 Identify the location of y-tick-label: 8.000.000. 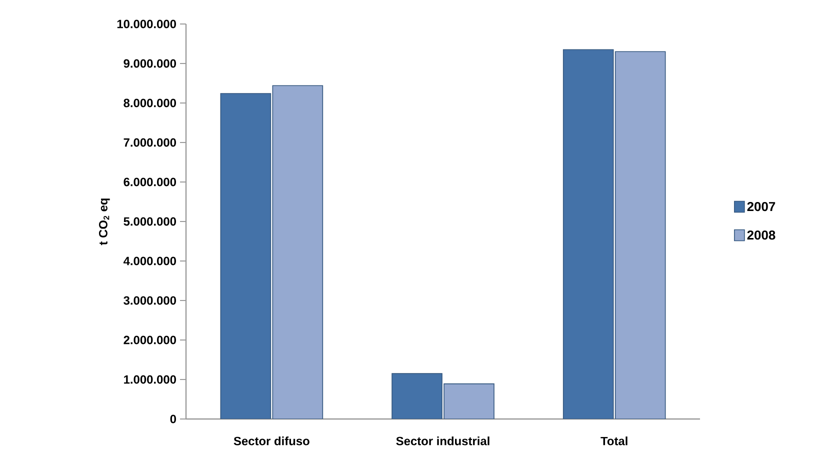
(150, 103).